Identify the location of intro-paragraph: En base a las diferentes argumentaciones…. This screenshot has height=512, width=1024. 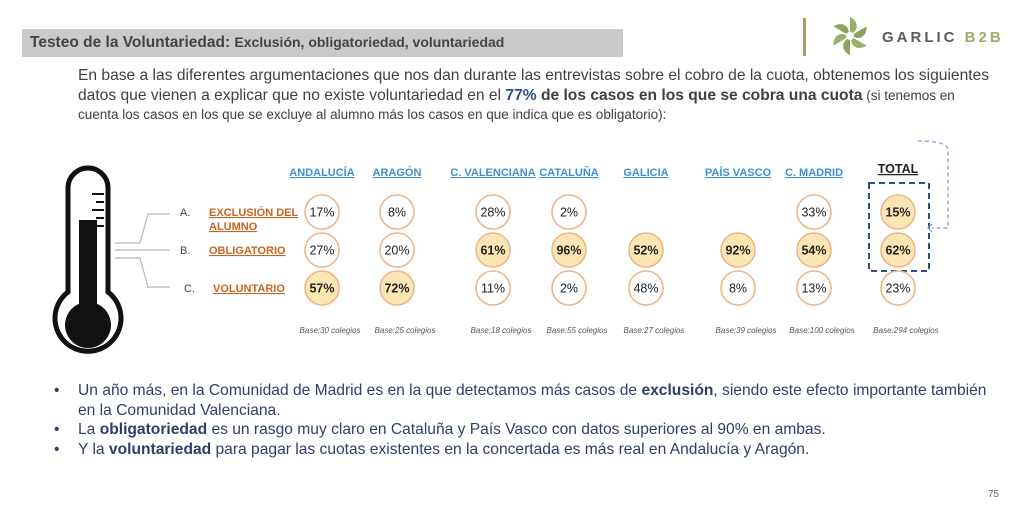
(538, 95).